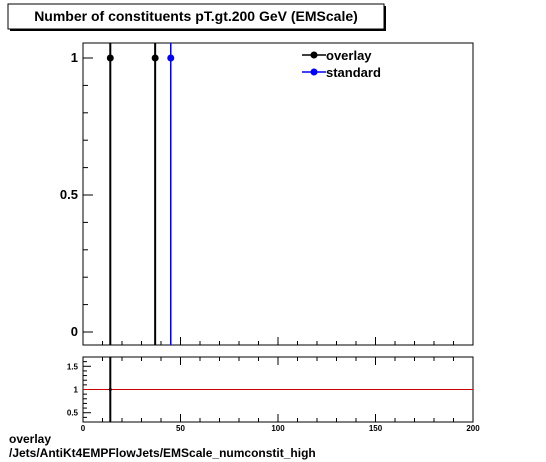 The height and width of the screenshot is (462, 546). I want to click on legend-label-standard: standard, so click(353, 72).